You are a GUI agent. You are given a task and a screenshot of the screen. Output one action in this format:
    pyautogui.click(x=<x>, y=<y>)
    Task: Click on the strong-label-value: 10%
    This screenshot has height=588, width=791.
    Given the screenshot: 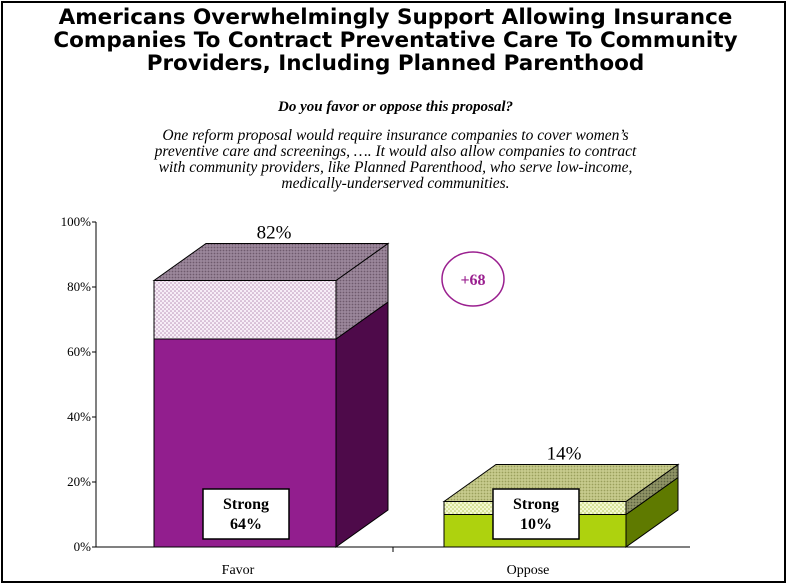 What is the action you would take?
    pyautogui.click(x=536, y=524)
    